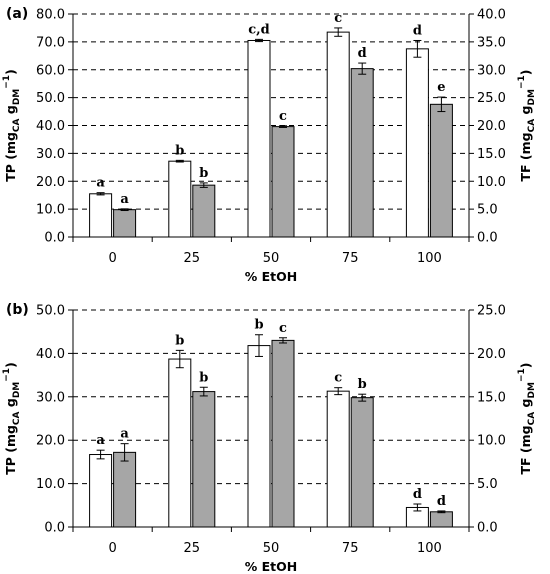 This screenshot has width=550, height=574. Describe the element at coordinates (50, 126) in the screenshot. I see `panel-a-left-tick-label: 40.0` at that location.